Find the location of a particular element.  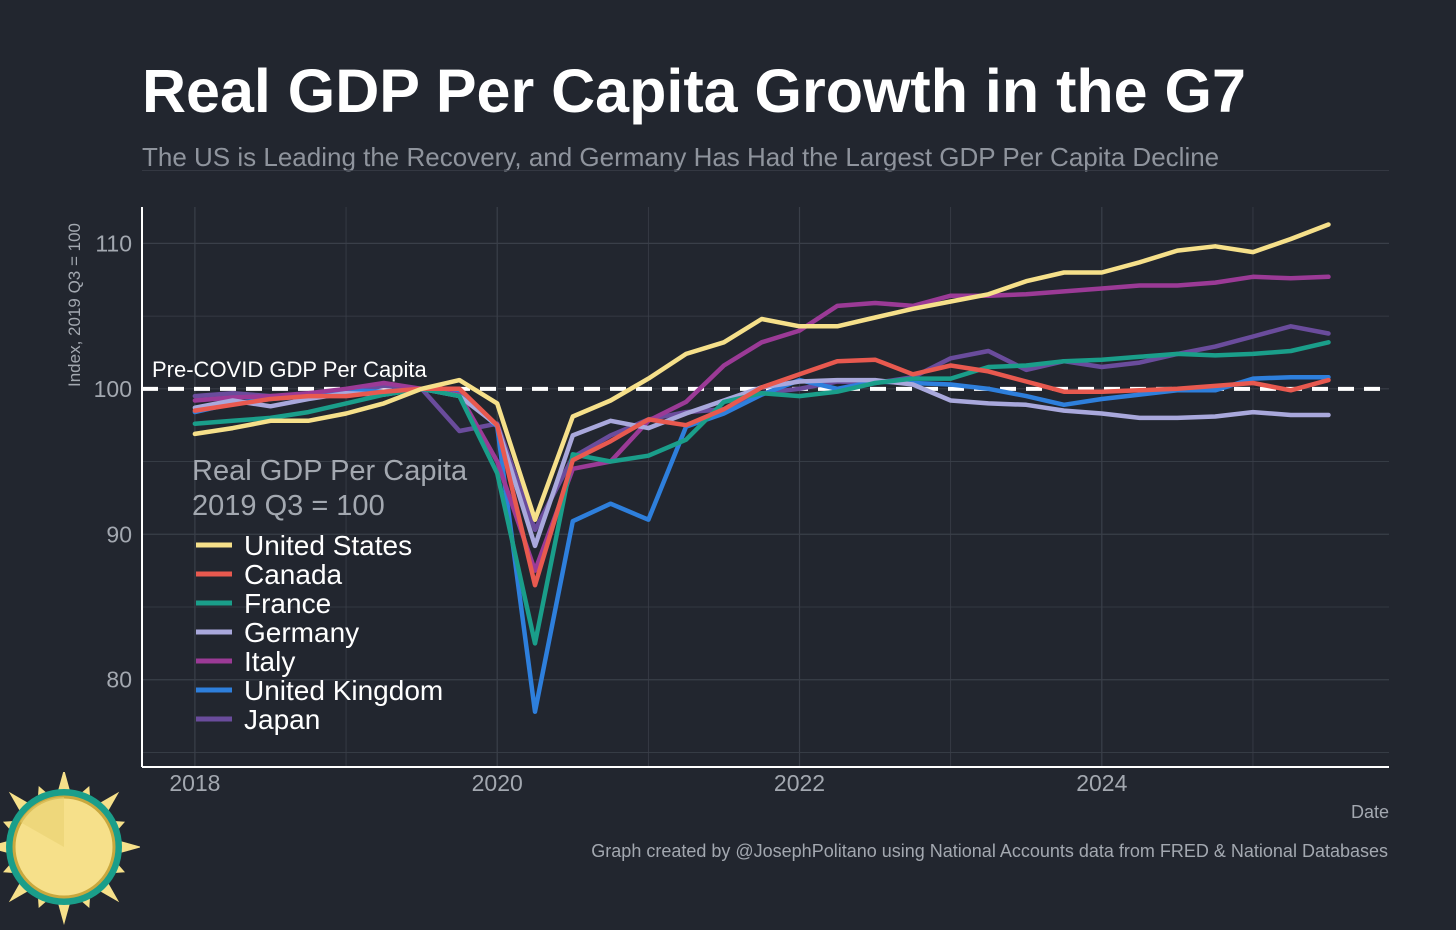

y-tick-label: 90 is located at coordinates (119, 534).